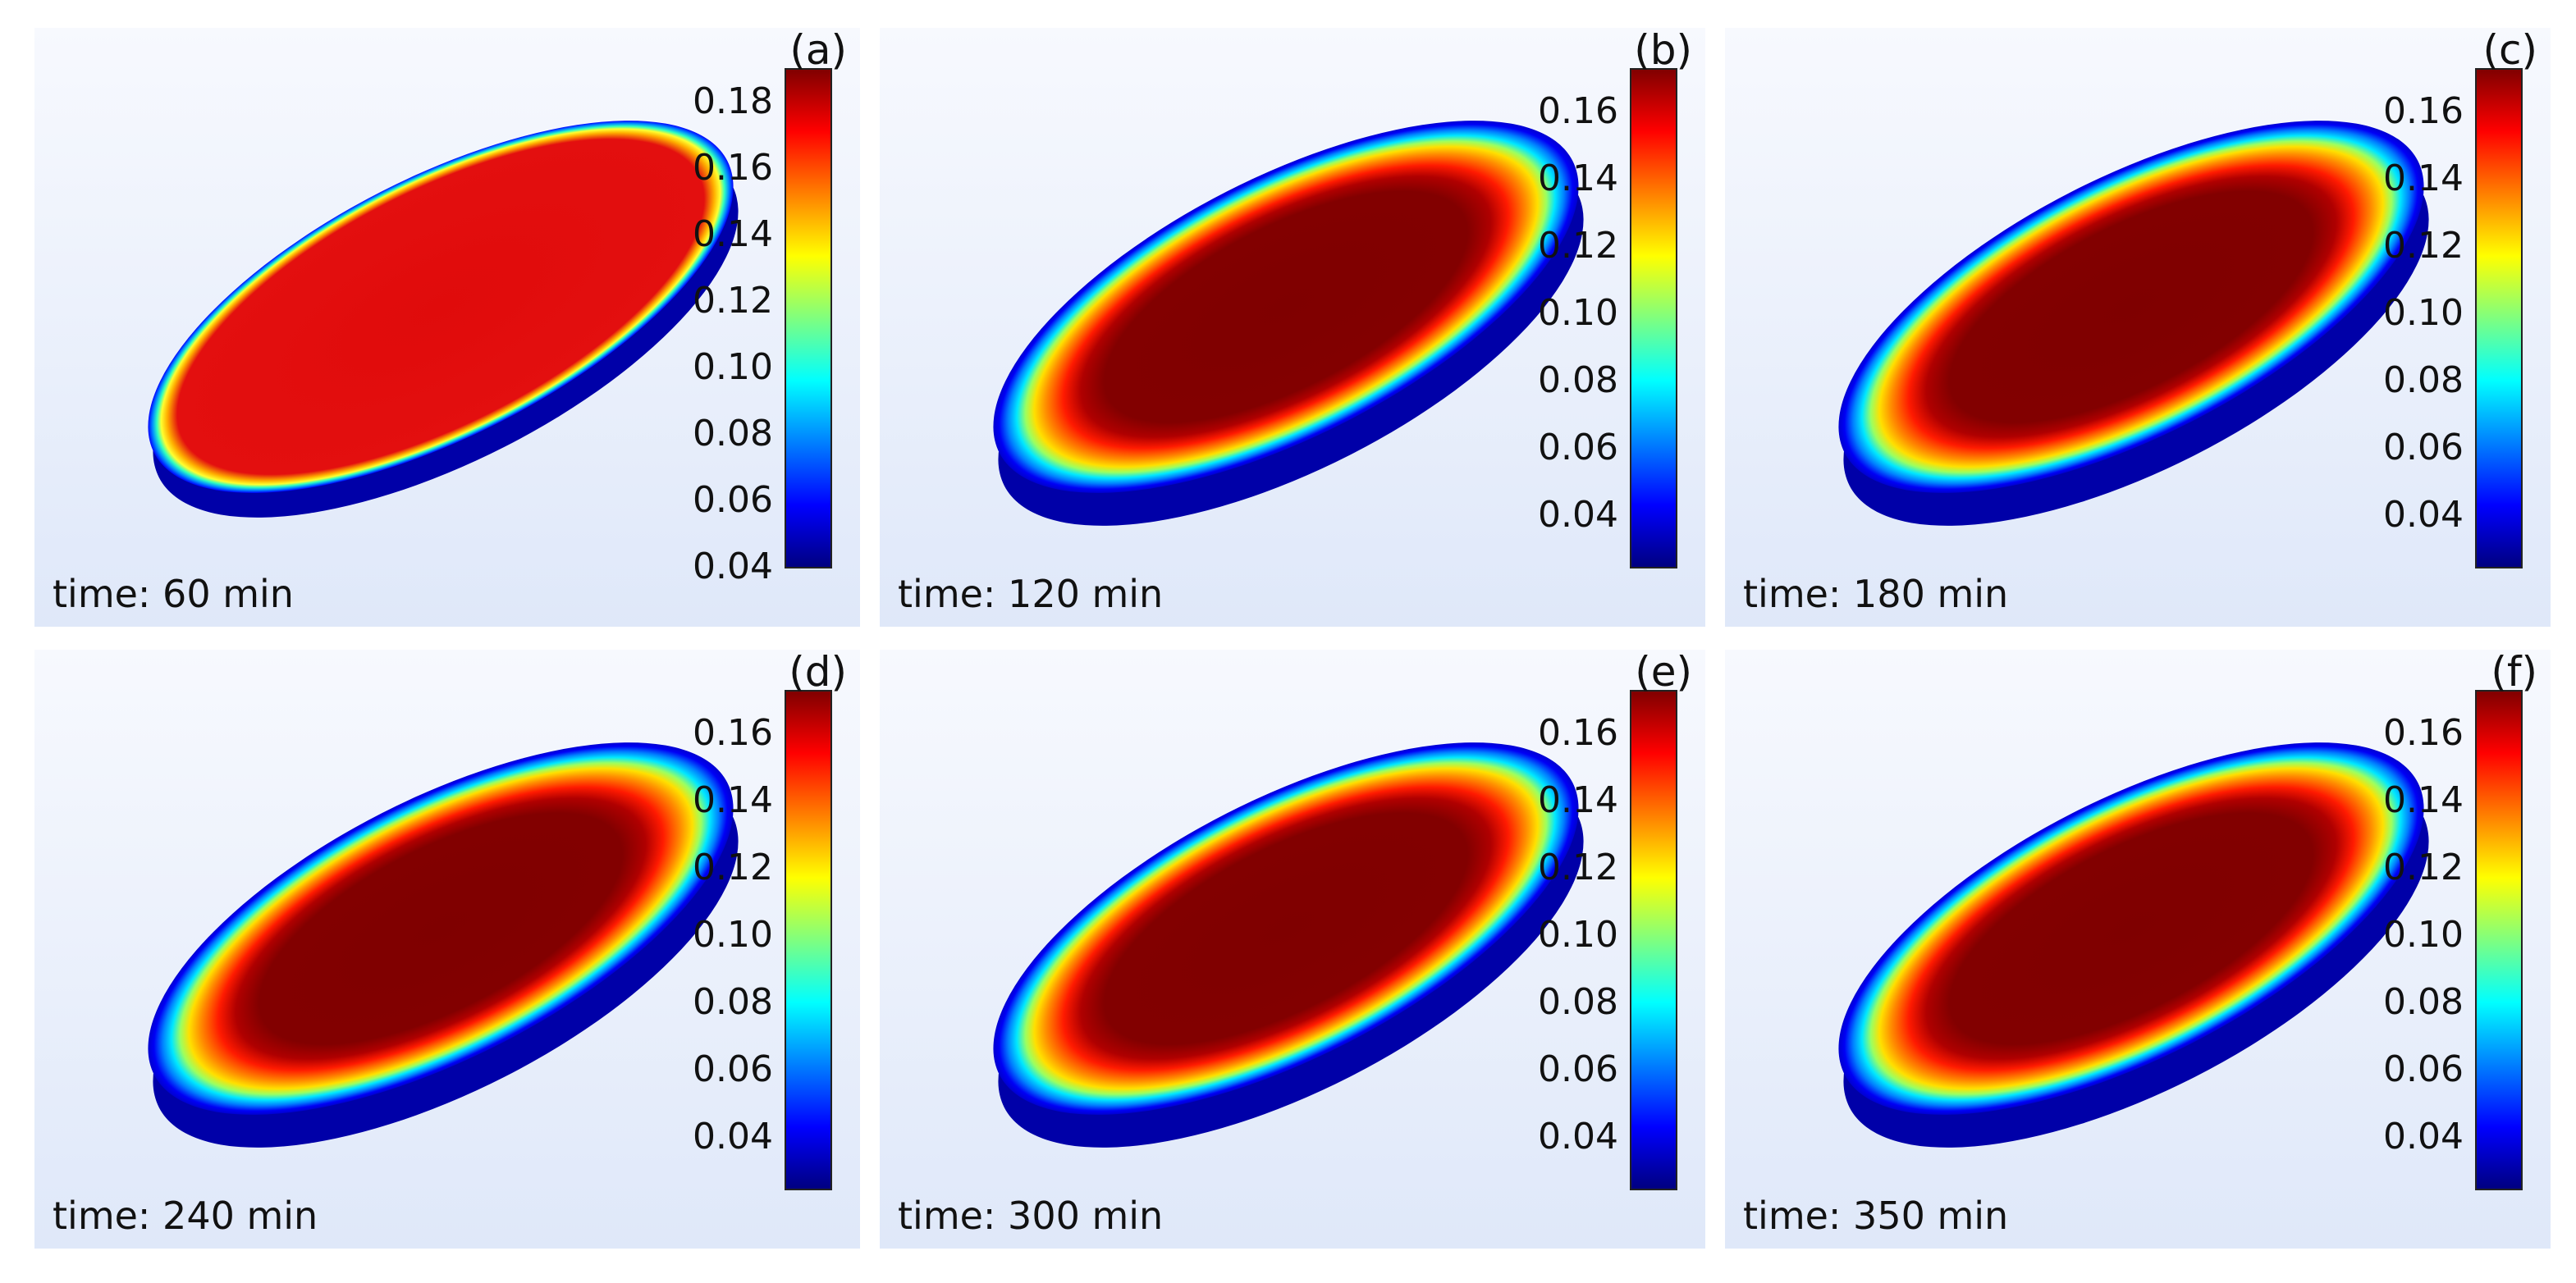 This screenshot has width=2576, height=1283. Describe the element at coordinates (2509, 51) in the screenshot. I see `panel-label: (c)` at that location.